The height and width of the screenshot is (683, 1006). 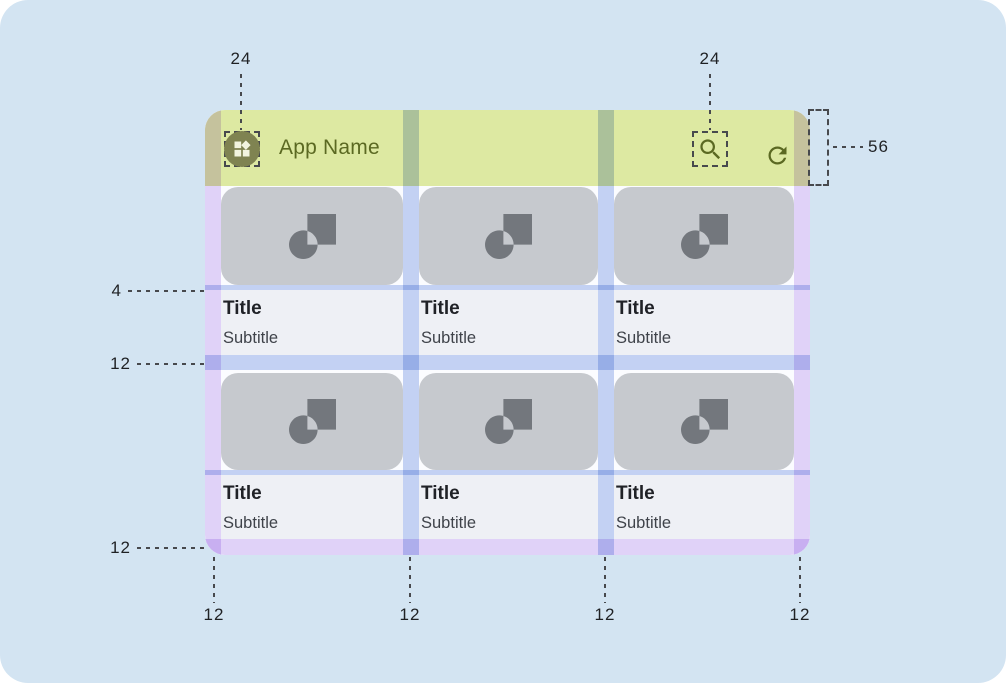 I want to click on search-icon, so click(x=710, y=149).